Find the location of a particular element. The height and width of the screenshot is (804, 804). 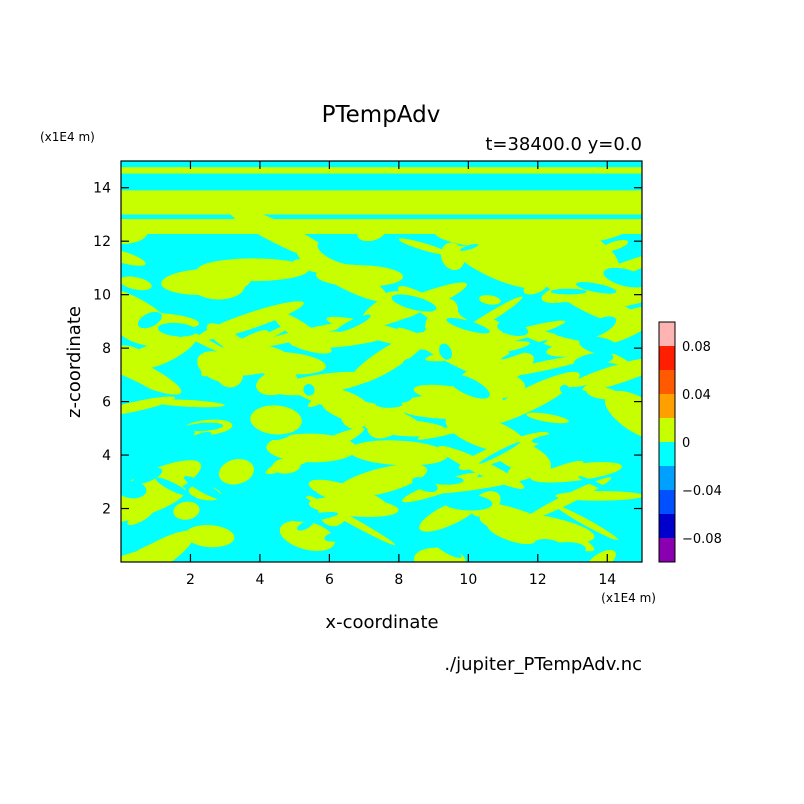

source-file-label: ./jupiter_PTempAdv.nc is located at coordinates (543, 664).